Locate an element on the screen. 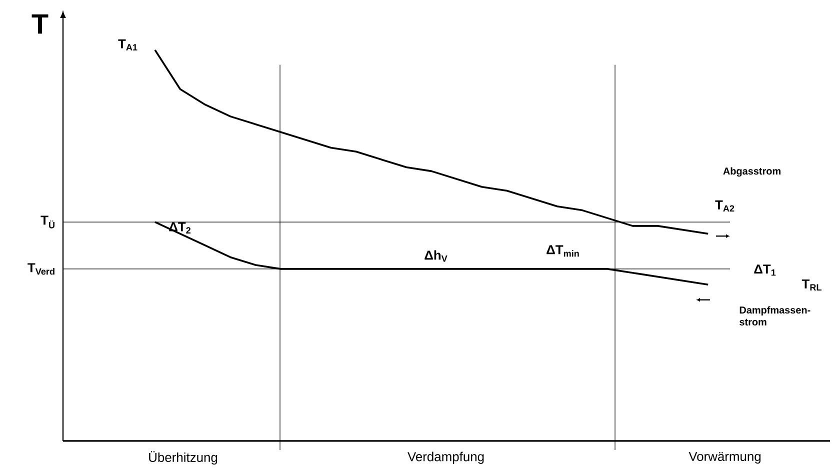  text: ΔT$_{1}$ is located at coordinates (765, 270).